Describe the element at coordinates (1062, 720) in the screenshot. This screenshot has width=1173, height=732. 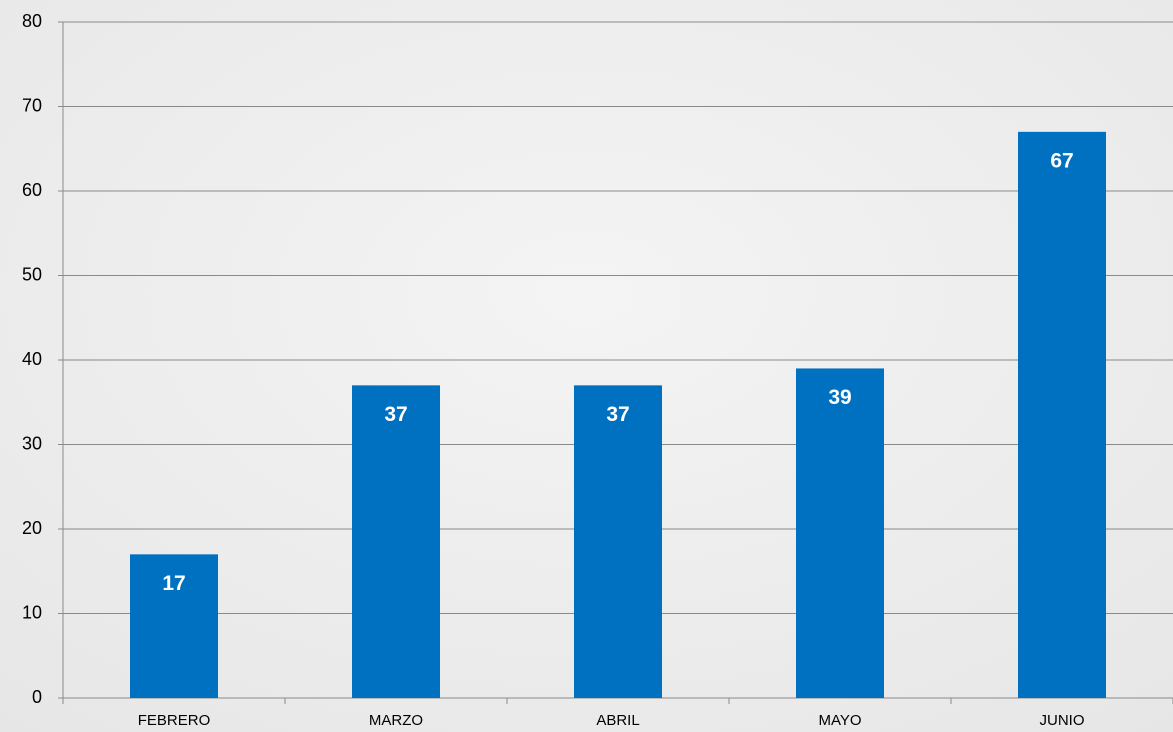
I see `x-tick-label: JUNIO` at that location.